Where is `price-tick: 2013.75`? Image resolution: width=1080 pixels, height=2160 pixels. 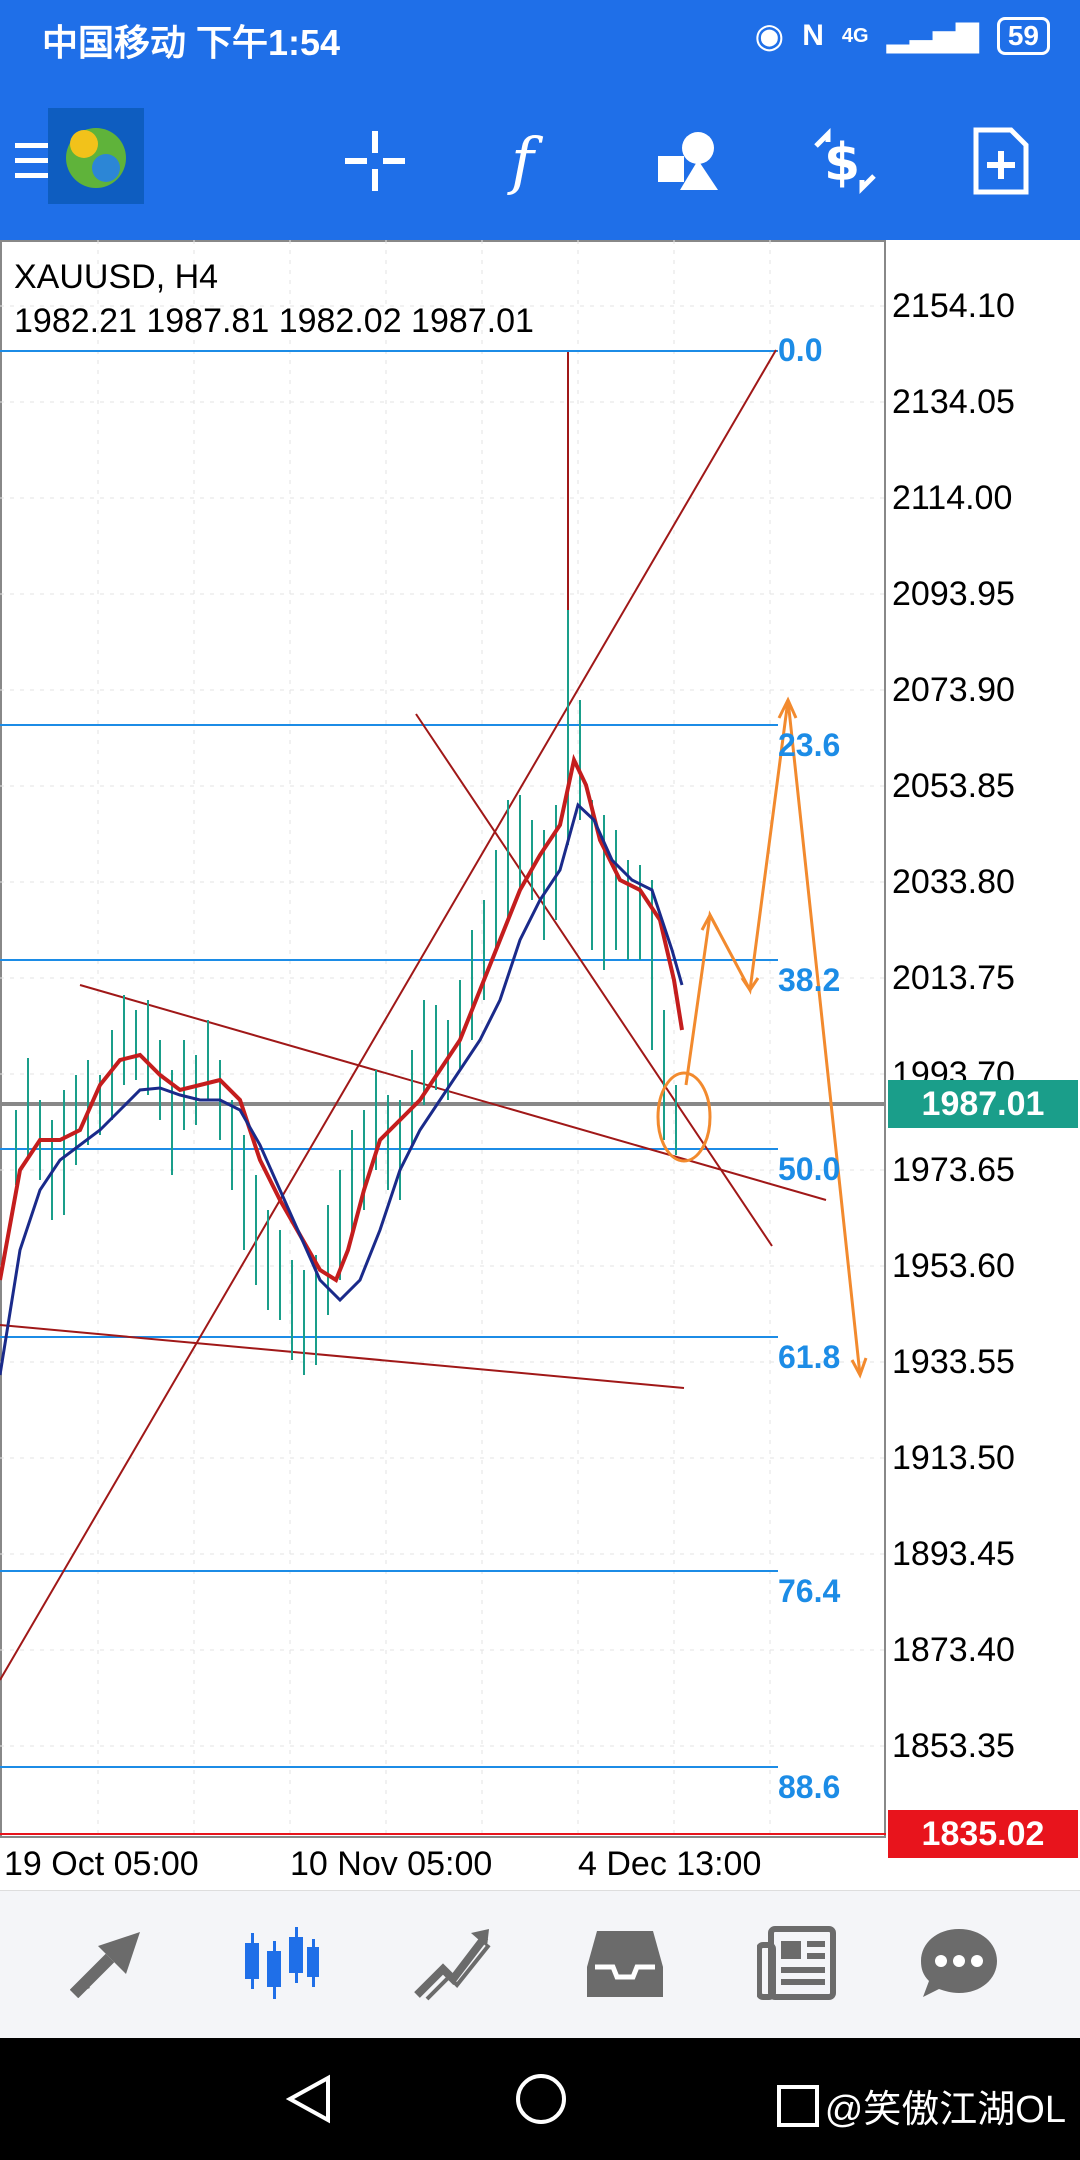
price-tick: 2013.75 is located at coordinates (953, 978).